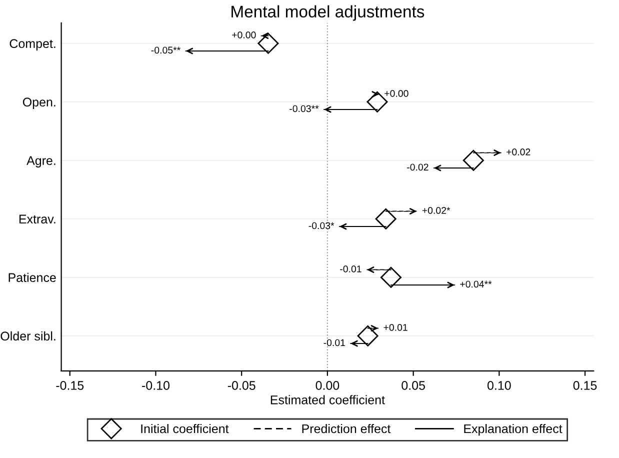 The height and width of the screenshot is (458, 619). I want to click on x-tick-label: -0.05, so click(242, 385).